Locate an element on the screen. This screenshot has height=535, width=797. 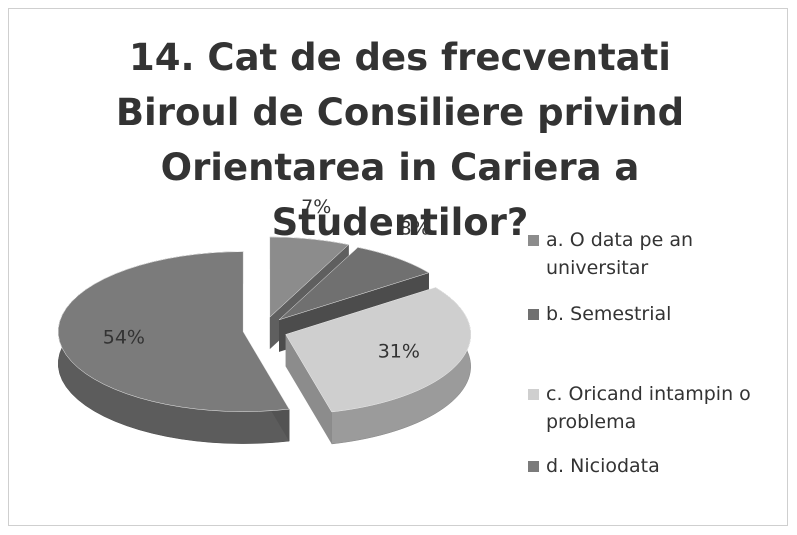
slice-side is located at coordinates (308, 389).